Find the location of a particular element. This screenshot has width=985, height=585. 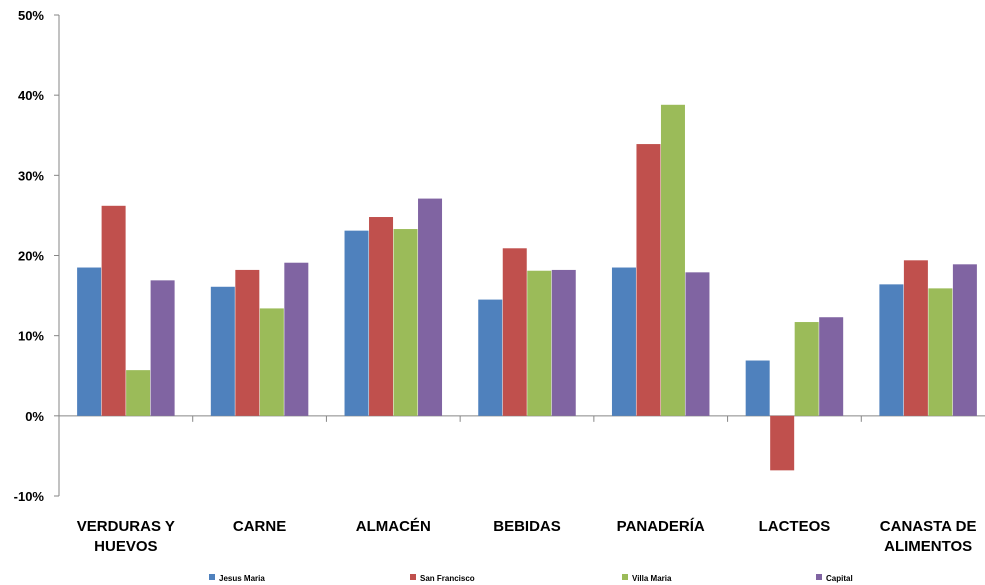

y-axis-tick-labels: 50% 40% 30% 20% 10% 0% -10% is located at coordinates (29, 256).